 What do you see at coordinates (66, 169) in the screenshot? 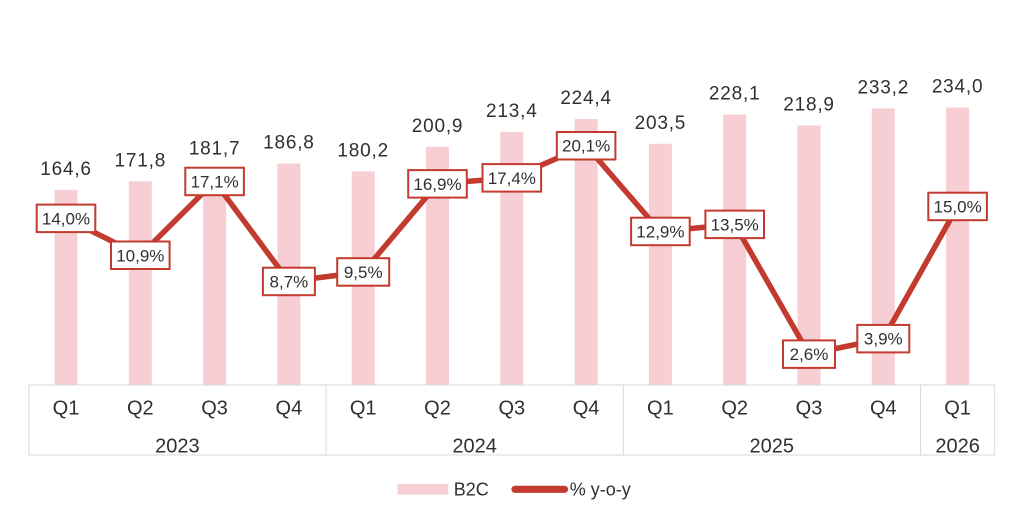
I see `svg-text: 164,6` at bounding box center [66, 169].